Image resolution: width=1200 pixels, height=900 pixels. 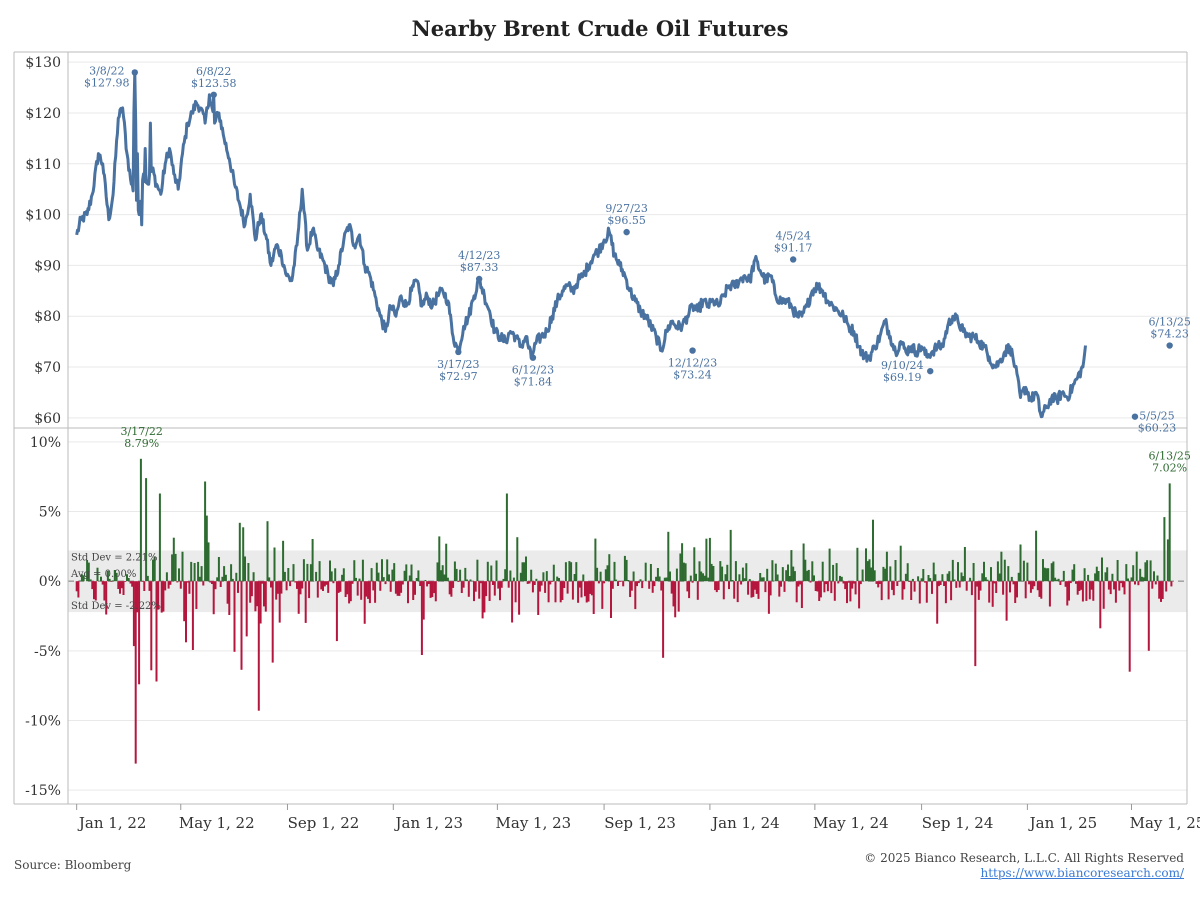 I want to click on x-tick-label: Jan 1, 25, so click(x=1063, y=823).